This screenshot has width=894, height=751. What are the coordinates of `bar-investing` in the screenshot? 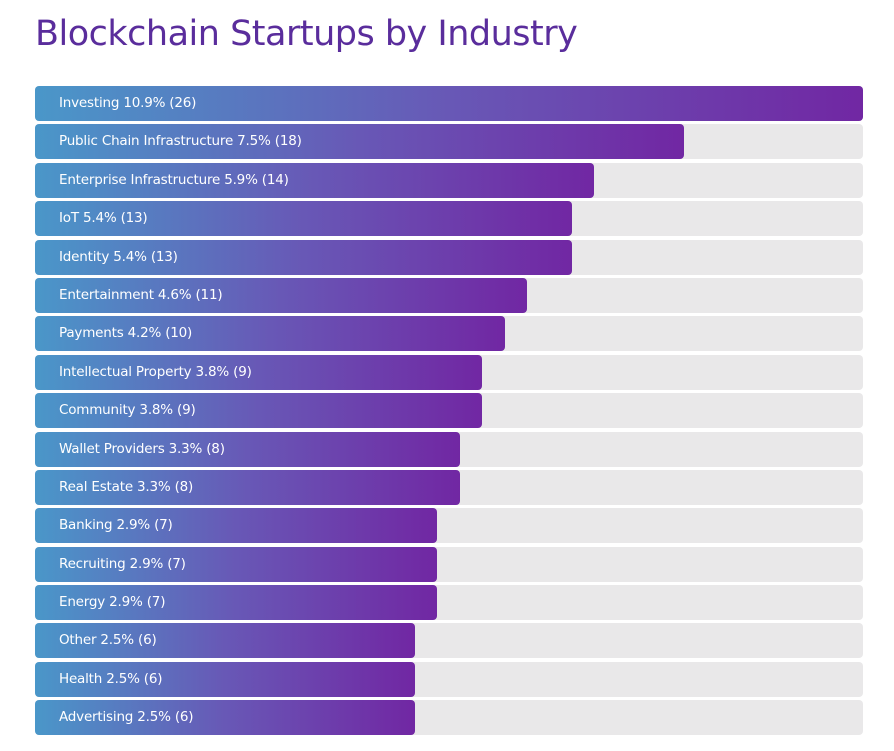 It's located at (449, 103).